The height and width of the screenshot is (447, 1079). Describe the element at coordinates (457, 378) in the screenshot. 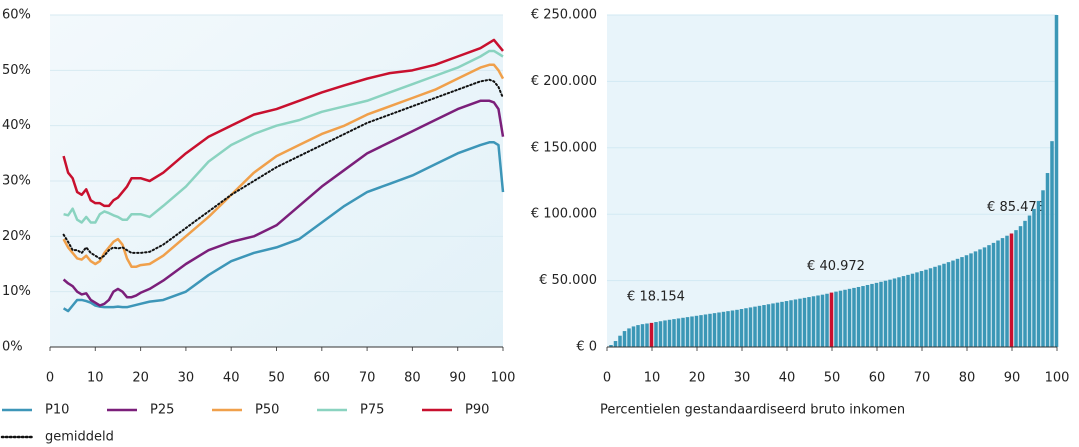

I see `x-tick-label: 90` at that location.